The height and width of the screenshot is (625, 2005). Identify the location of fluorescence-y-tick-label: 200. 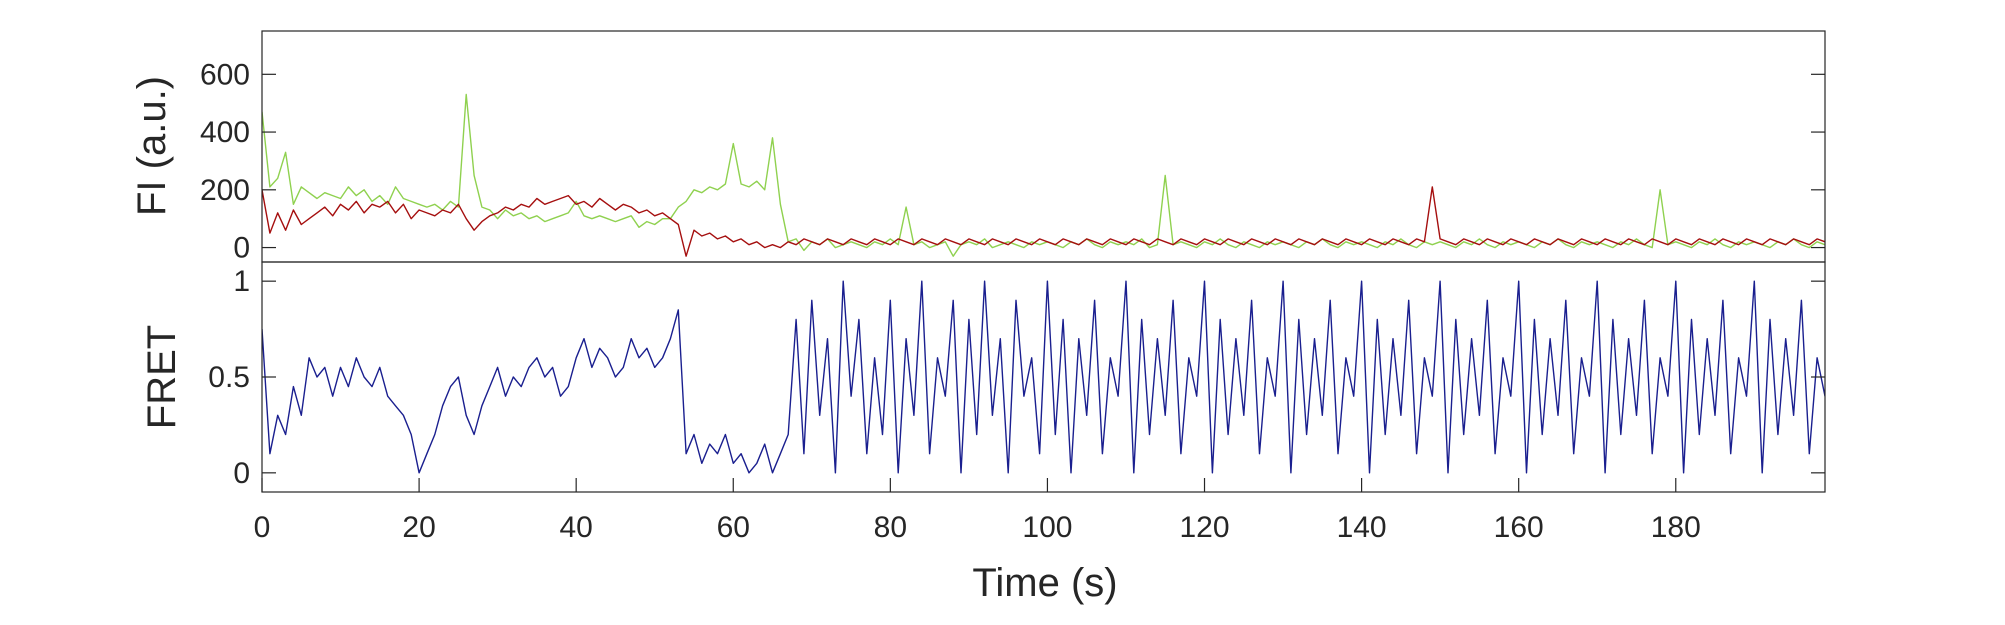
(225, 190).